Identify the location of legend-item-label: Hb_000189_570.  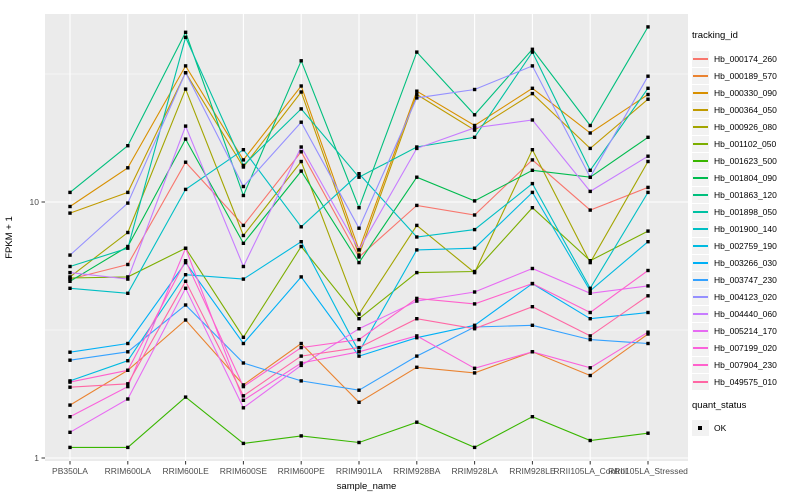
(745, 75).